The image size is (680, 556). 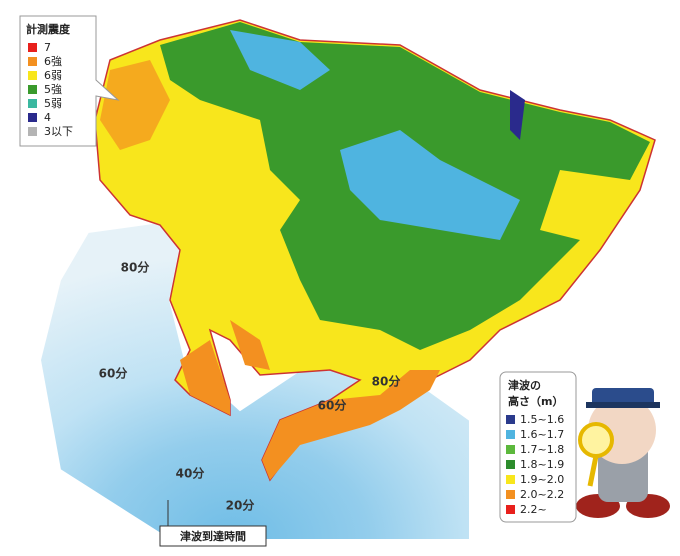 I want to click on mascot, so click(x=623, y=453).